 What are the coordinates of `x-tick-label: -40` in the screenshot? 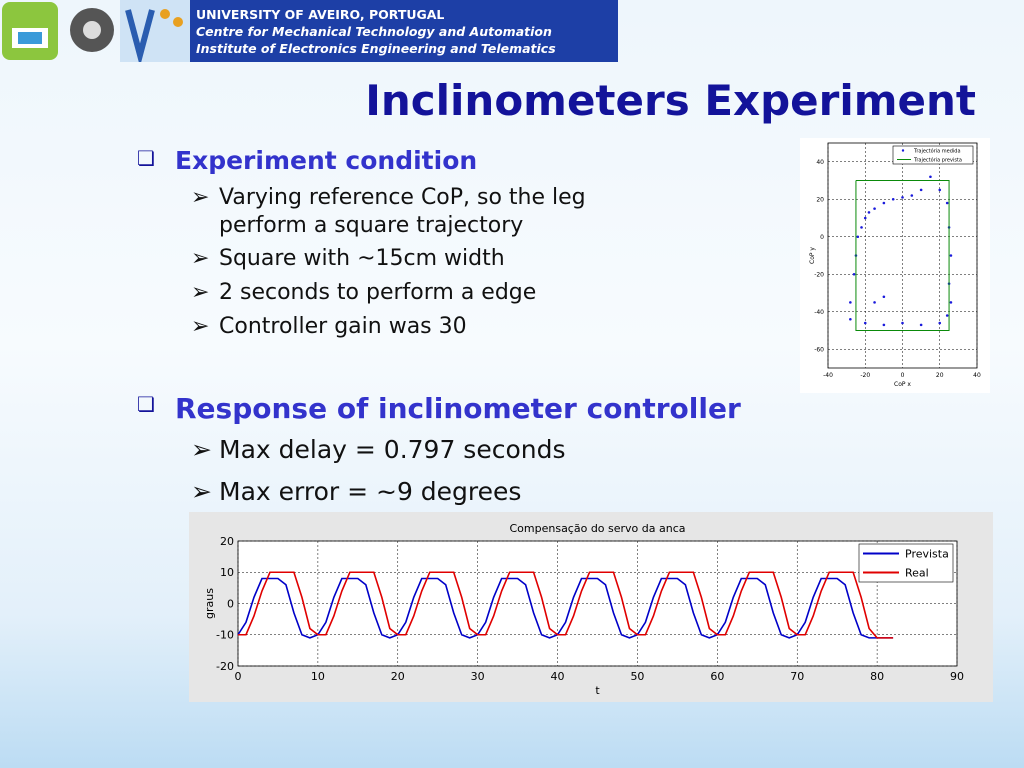 It's located at (828, 375).